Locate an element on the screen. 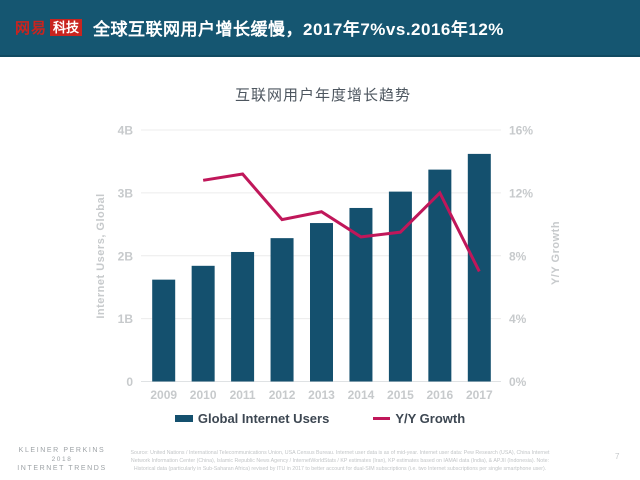 The height and width of the screenshot is (480, 640). x-axis-label: 2009 is located at coordinates (163, 395).